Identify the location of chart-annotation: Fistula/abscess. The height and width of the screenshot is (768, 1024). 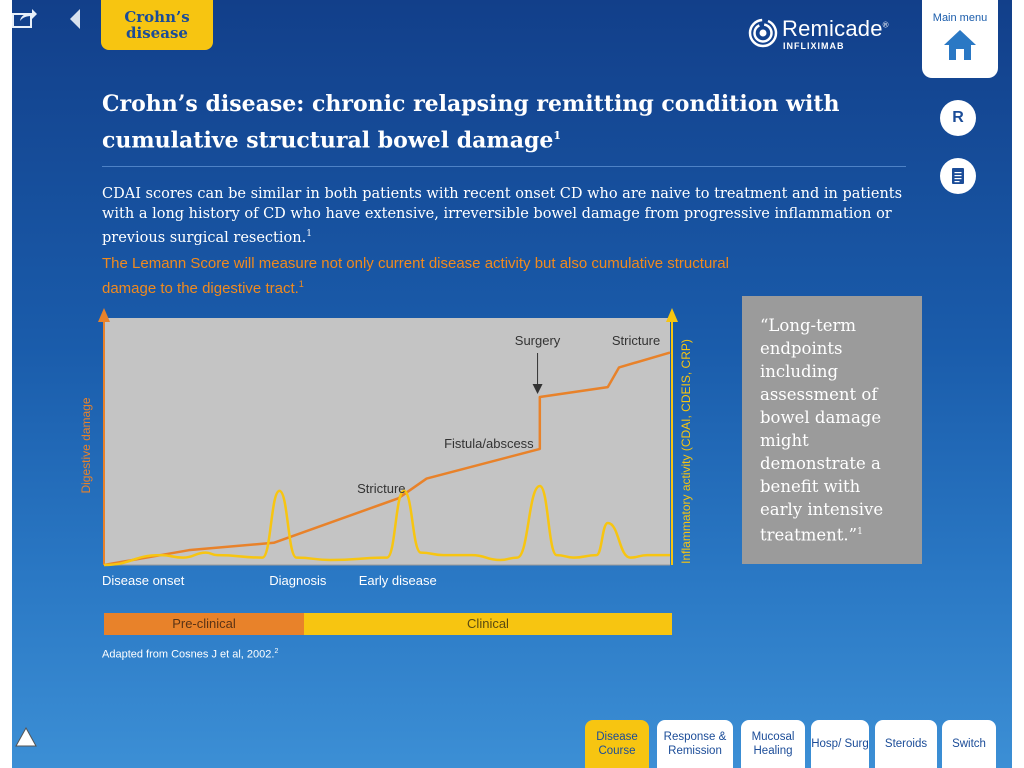
(489, 443).